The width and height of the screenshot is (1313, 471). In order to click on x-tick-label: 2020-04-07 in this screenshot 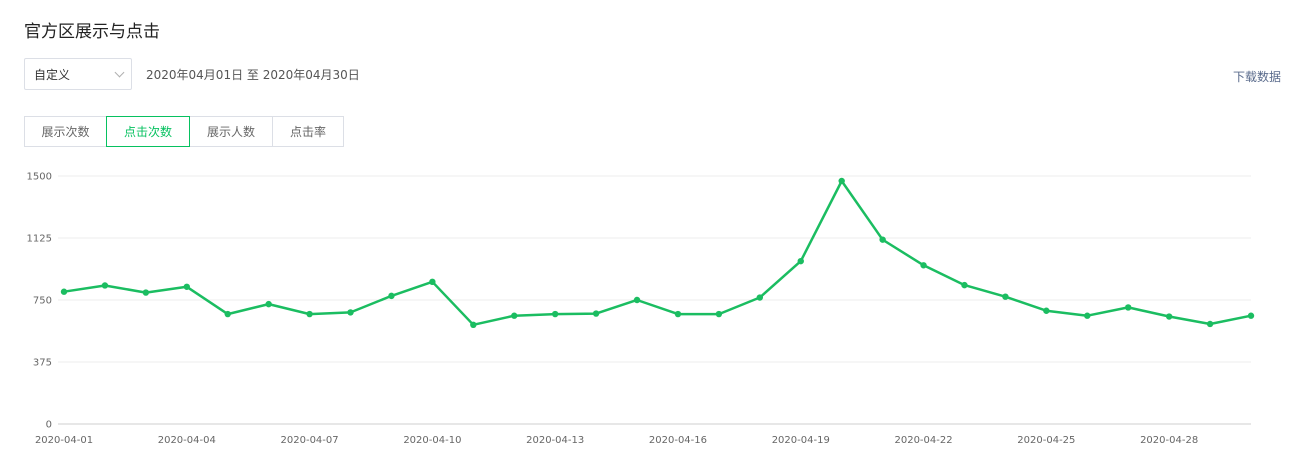, I will do `click(310, 440)`.